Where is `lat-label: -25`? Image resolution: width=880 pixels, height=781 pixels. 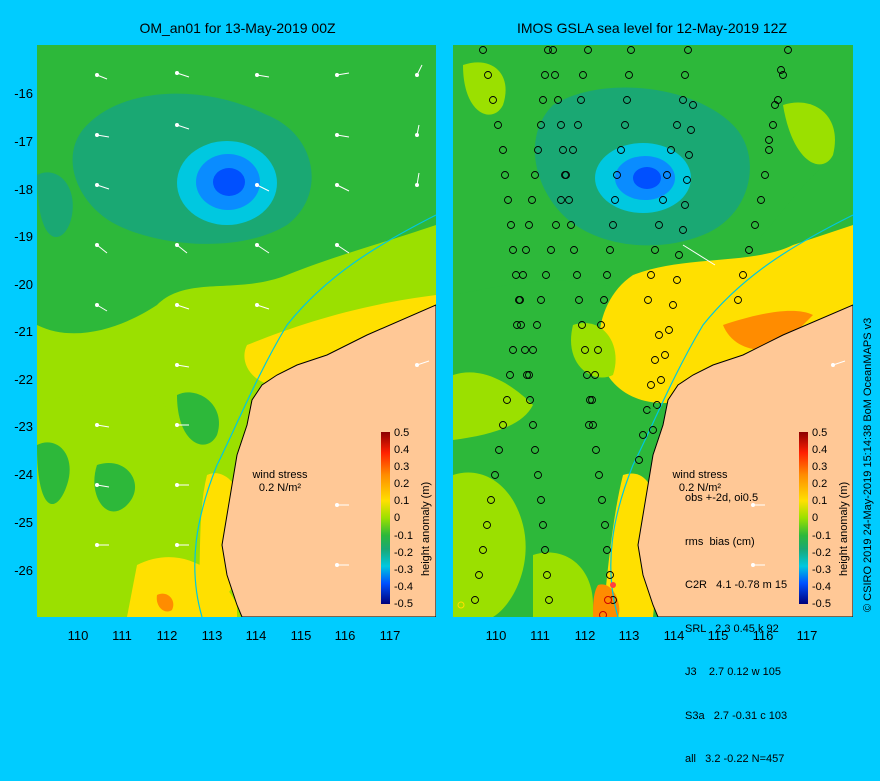
lat-label: -25 is located at coordinates (23, 522).